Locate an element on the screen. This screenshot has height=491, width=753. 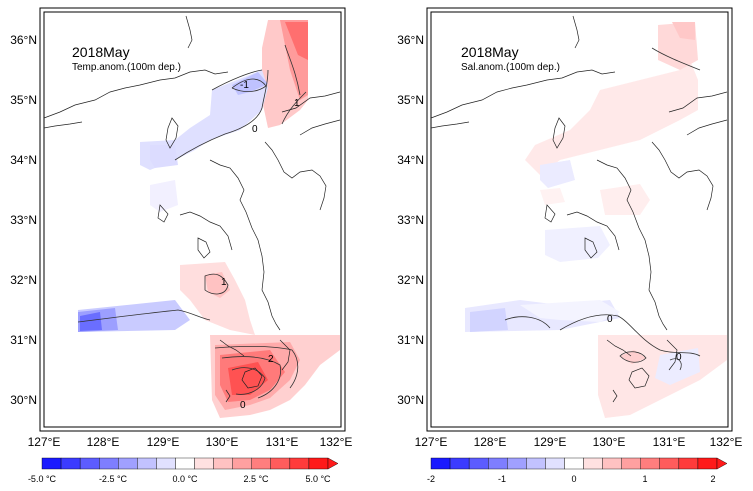
temperature-colorbar: -5.0 °C -2.5 °C 0.0 °C 2.5 °C 5.0 °C is located at coordinates (183, 470).